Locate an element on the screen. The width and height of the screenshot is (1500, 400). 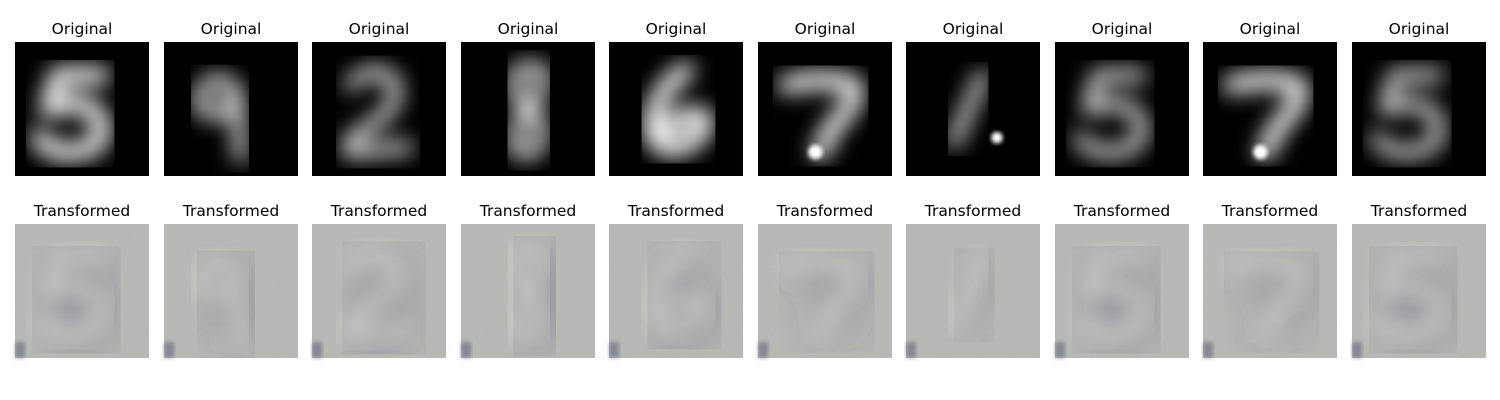
original-panel-3: Original is located at coordinates (379, 98).